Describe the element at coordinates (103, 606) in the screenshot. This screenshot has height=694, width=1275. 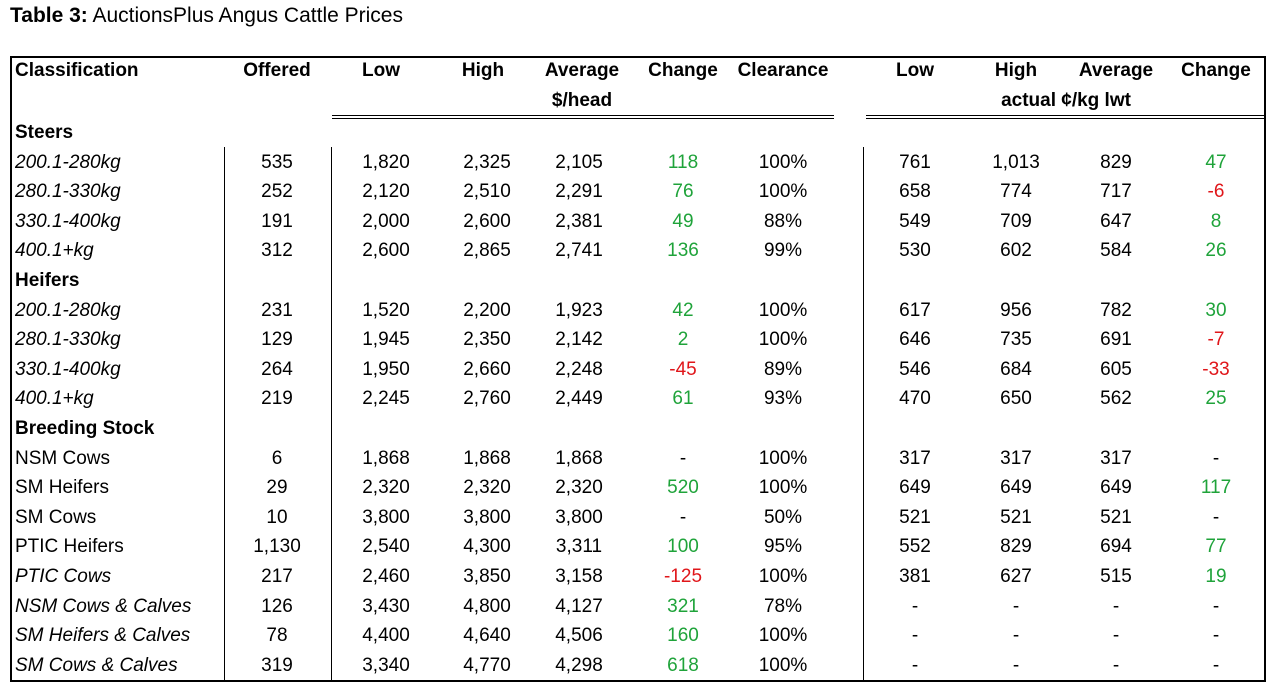
I see `row-label: NSM Cows & Calves` at that location.